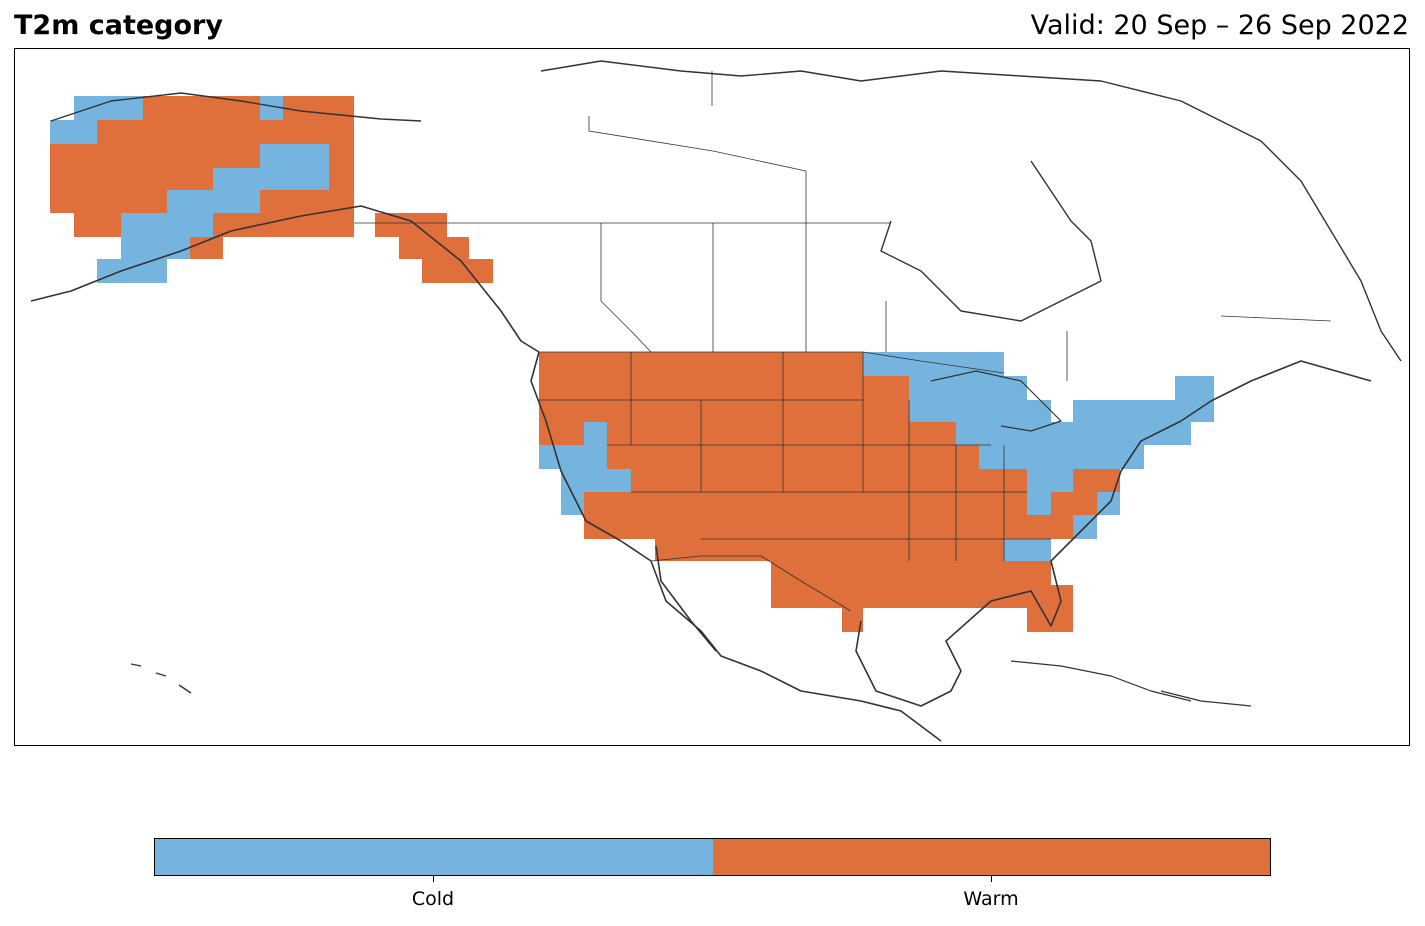 Image resolution: width=1425 pixels, height=926 pixels. Describe the element at coordinates (626, 288) in the screenshot. I see `canada-province-border` at that location.